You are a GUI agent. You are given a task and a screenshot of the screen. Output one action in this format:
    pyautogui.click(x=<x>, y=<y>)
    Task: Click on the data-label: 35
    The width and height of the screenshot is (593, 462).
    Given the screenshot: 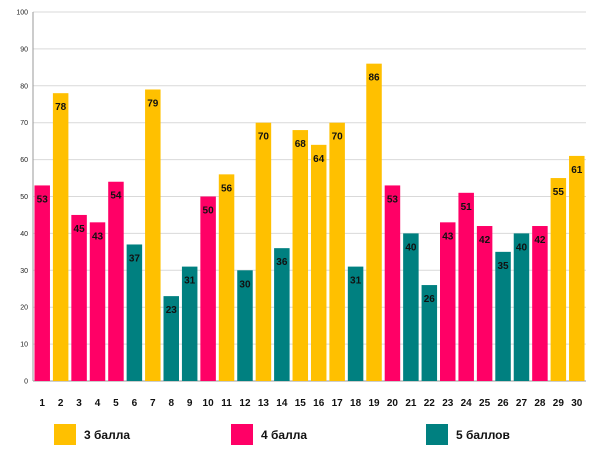 What is the action you would take?
    pyautogui.click(x=503, y=266)
    